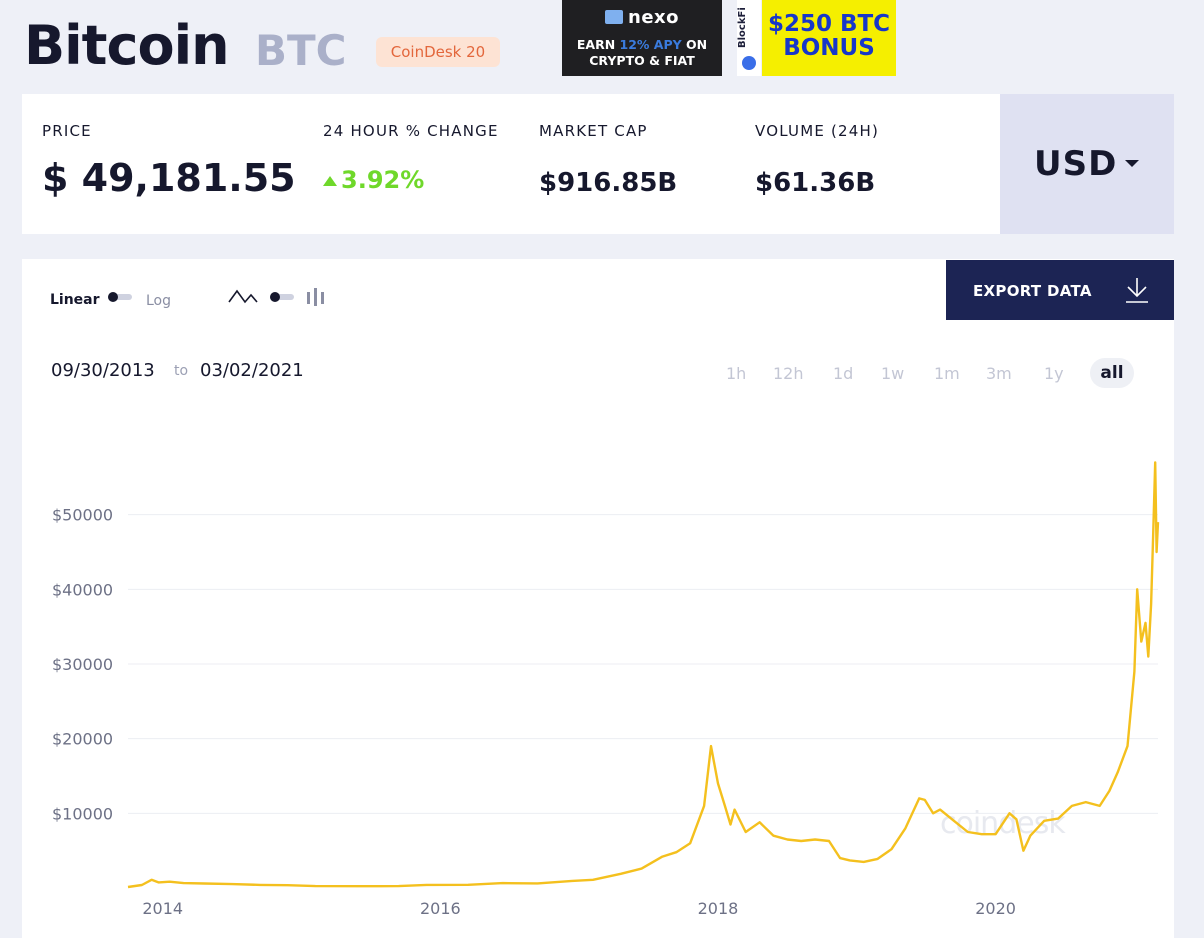 The height and width of the screenshot is (938, 1204). Describe the element at coordinates (642, 44) in the screenshot. I see `nexo-ad-line1: EARN 12% APY ON` at that location.